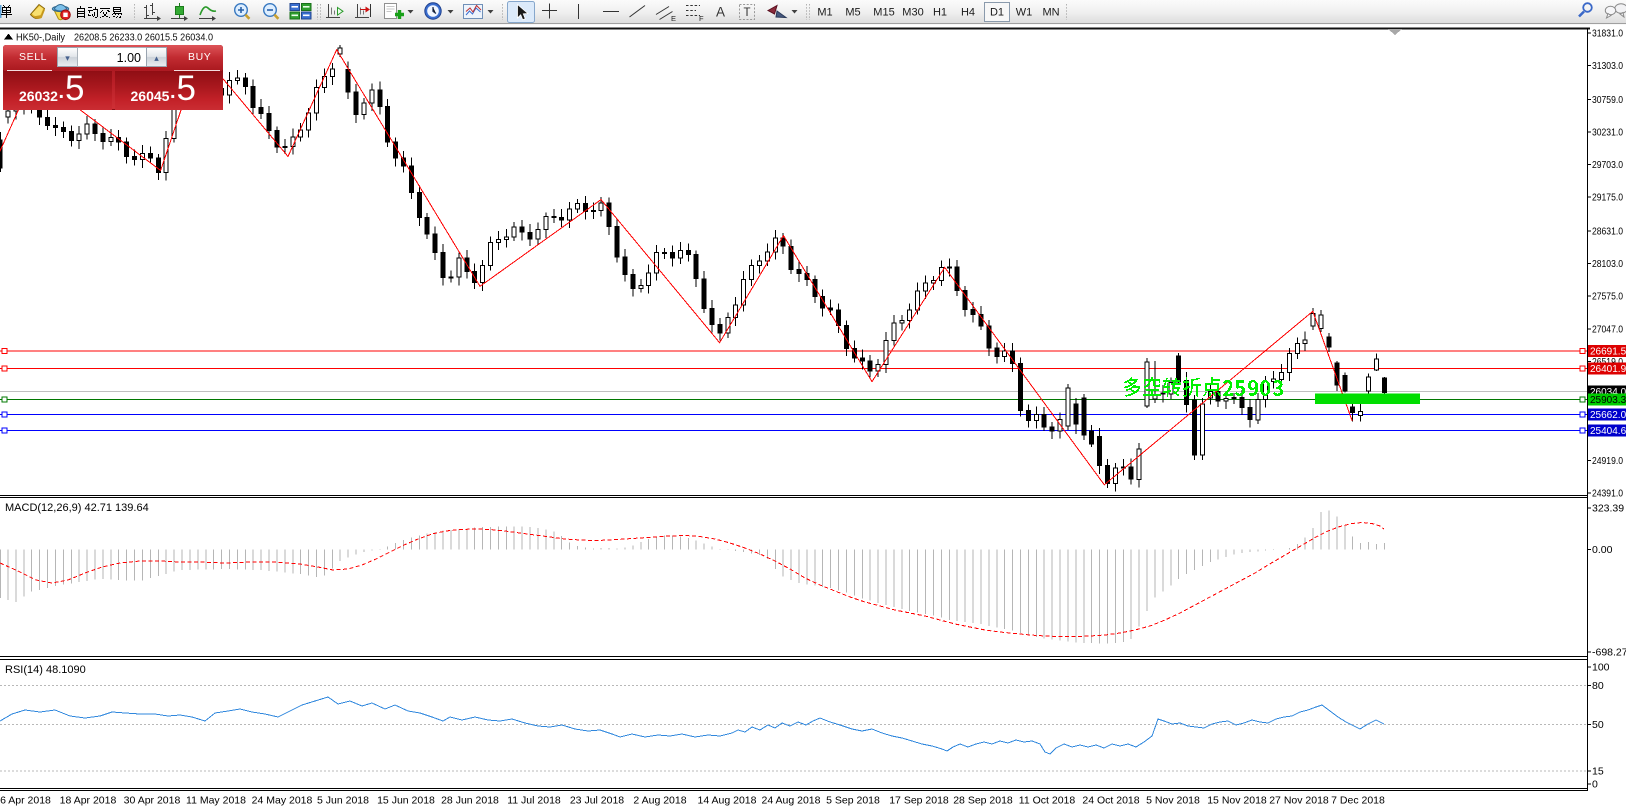 This screenshot has width=1626, height=809. I want to click on svg-text: 24 May 2018, so click(282, 801).